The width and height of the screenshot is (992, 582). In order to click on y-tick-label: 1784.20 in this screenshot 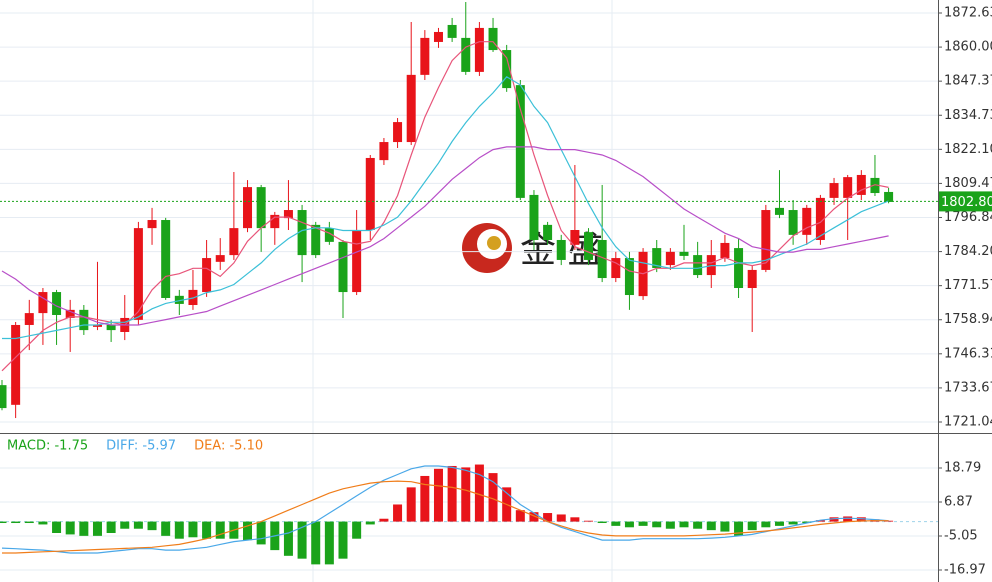, I will do `click(968, 251)`.